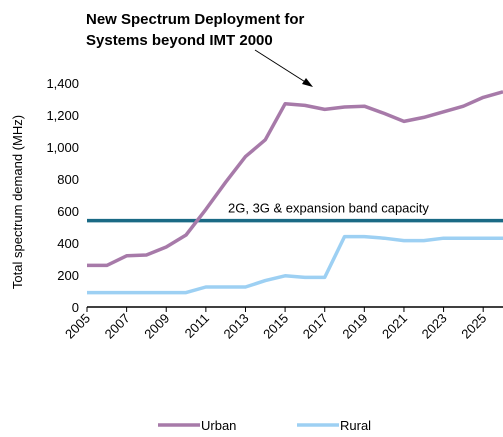 This screenshot has width=503, height=437. What do you see at coordinates (434, 326) in the screenshot?
I see `x-tick-label: 2023` at bounding box center [434, 326].